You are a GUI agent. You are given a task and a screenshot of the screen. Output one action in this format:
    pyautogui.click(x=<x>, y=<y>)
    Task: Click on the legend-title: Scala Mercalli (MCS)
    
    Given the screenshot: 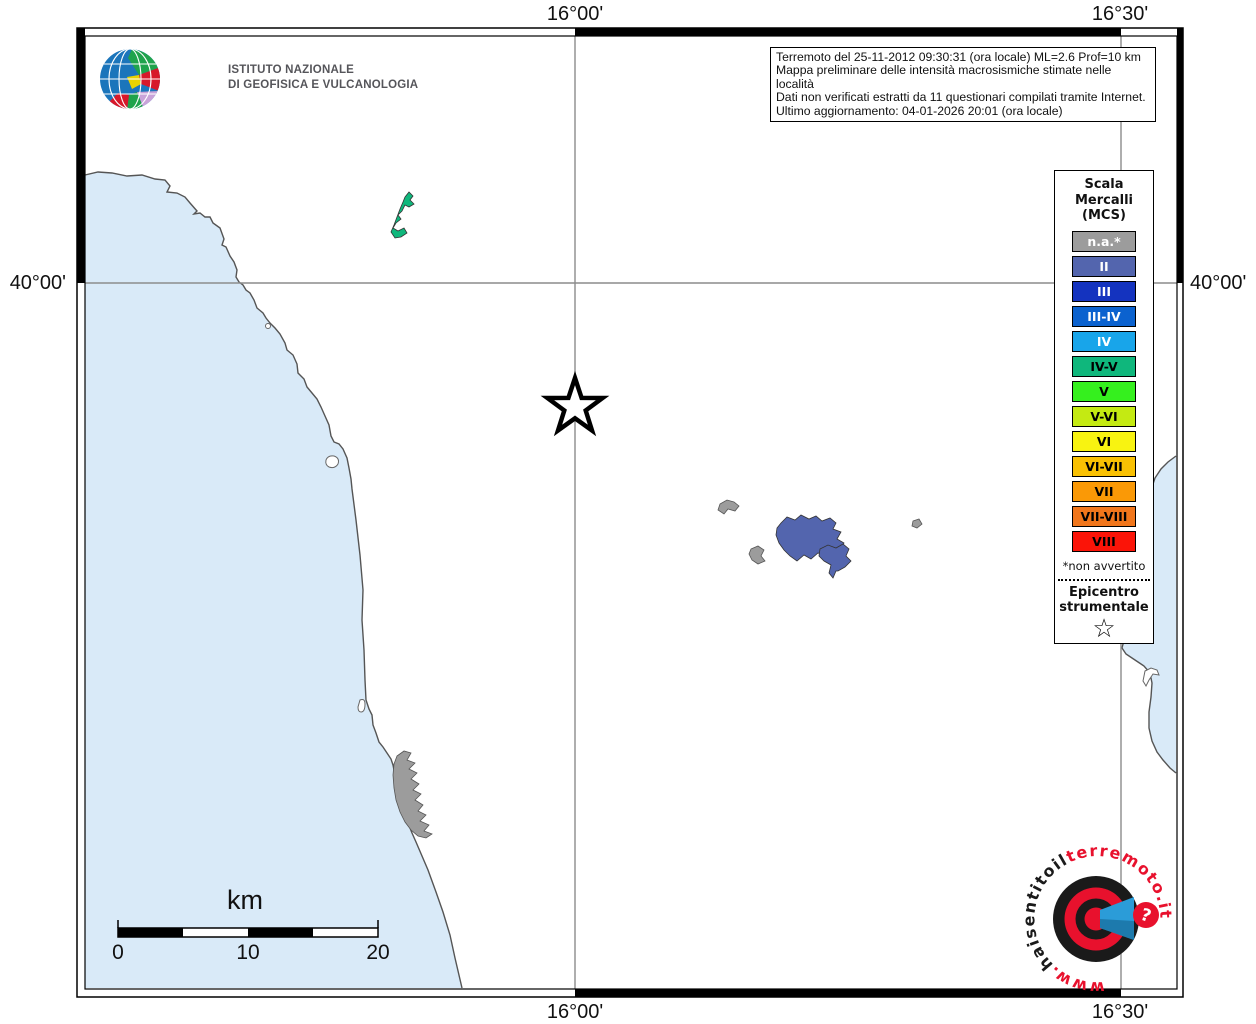 What is the action you would take?
    pyautogui.click(x=1104, y=197)
    